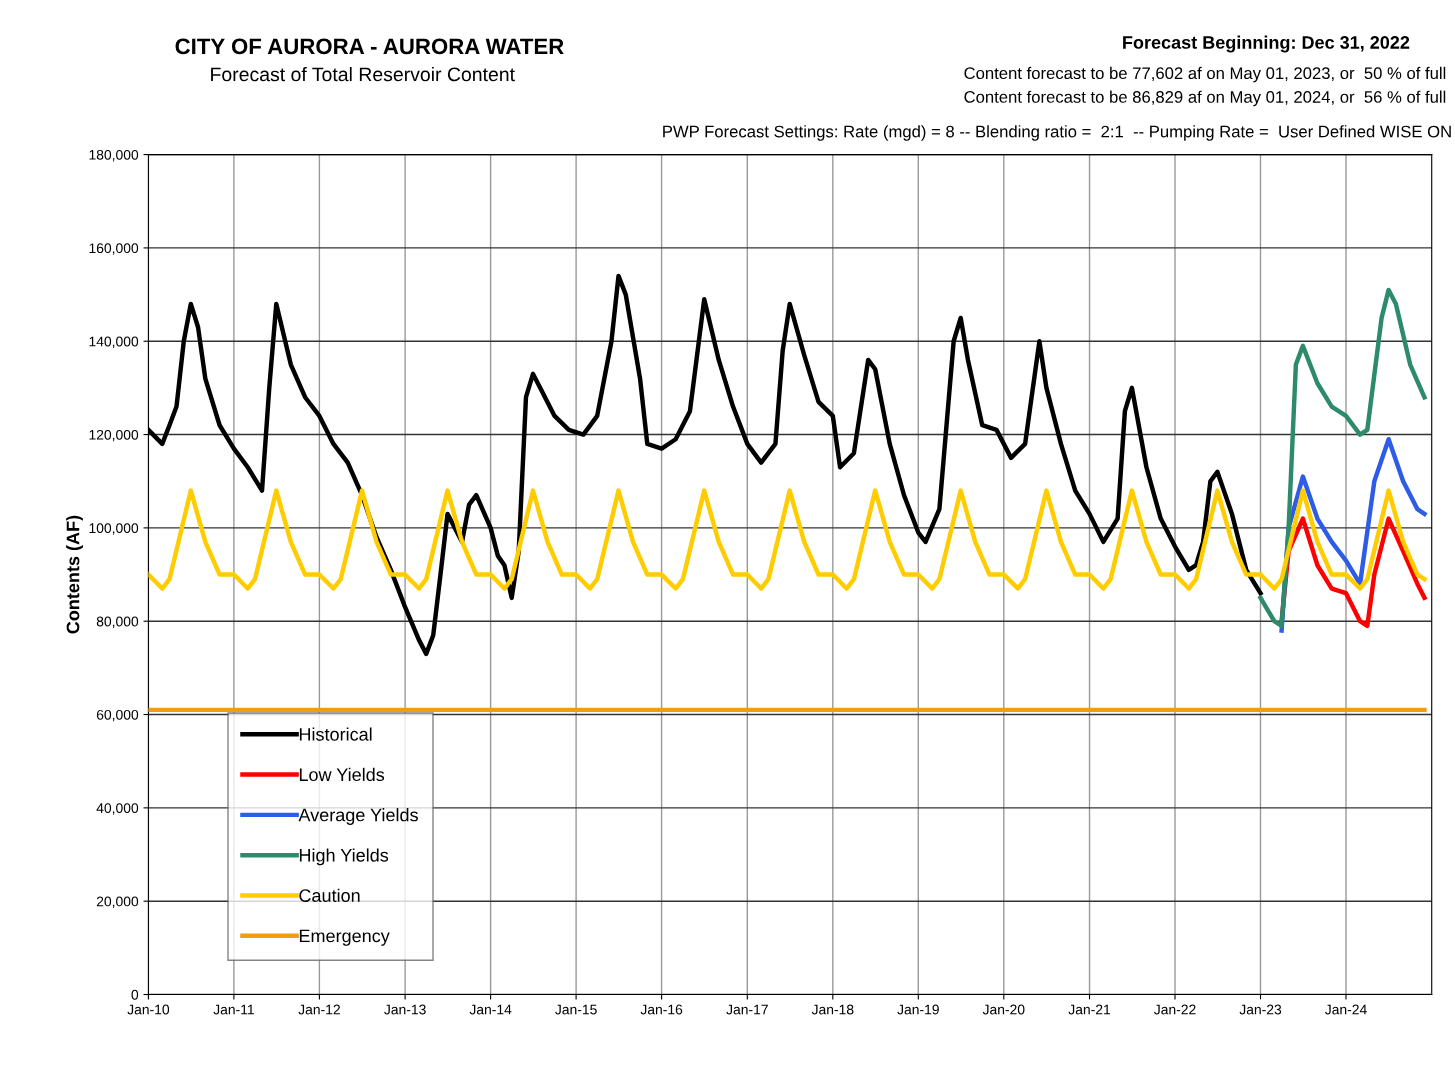 This screenshot has height=1081, width=1455. I want to click on chart-subtitle: Forecast of Total Reservoir Content, so click(363, 74).